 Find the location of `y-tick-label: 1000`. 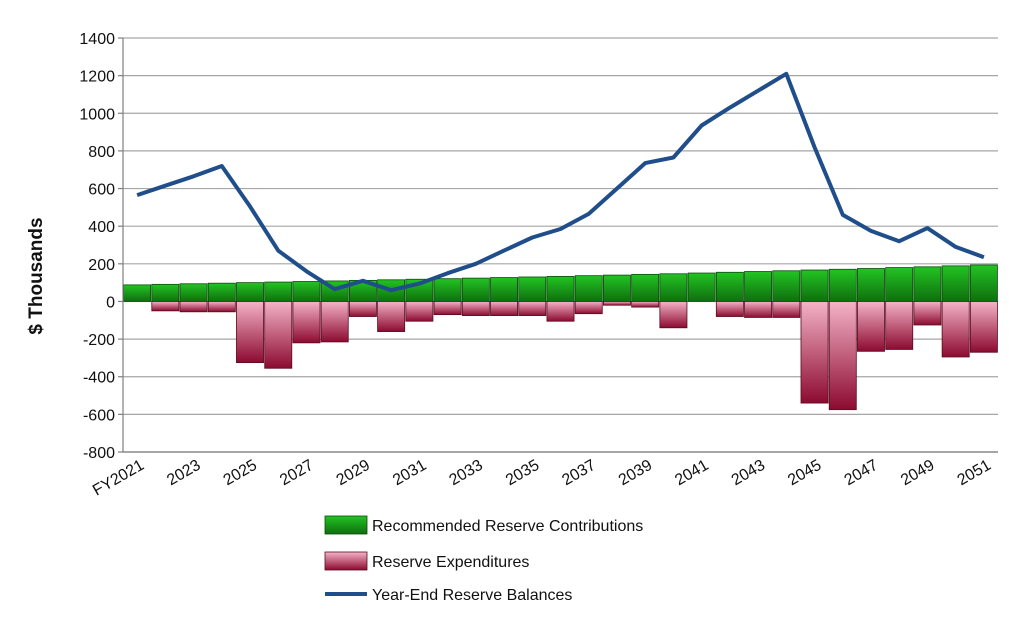

y-tick-label: 1000 is located at coordinates (97, 114).